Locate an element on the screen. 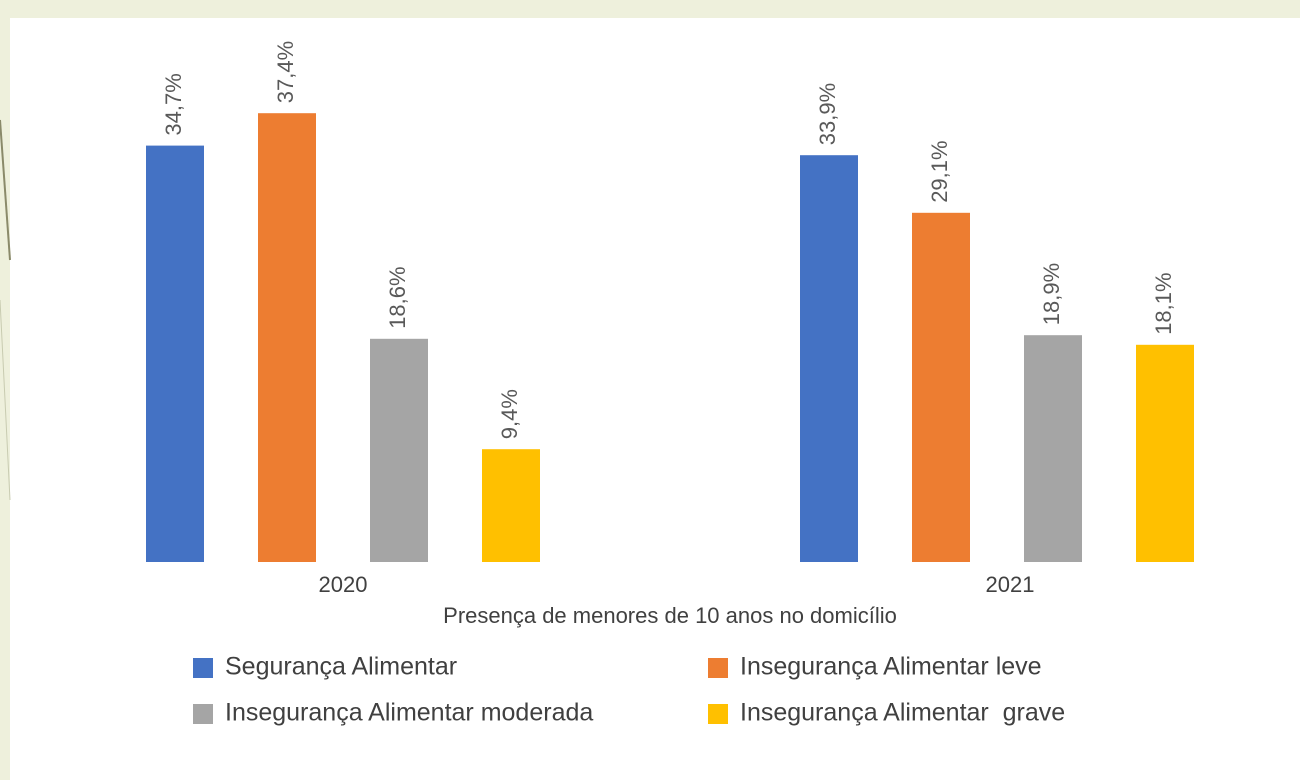  value-label: 18,1% is located at coordinates (1163, 303).